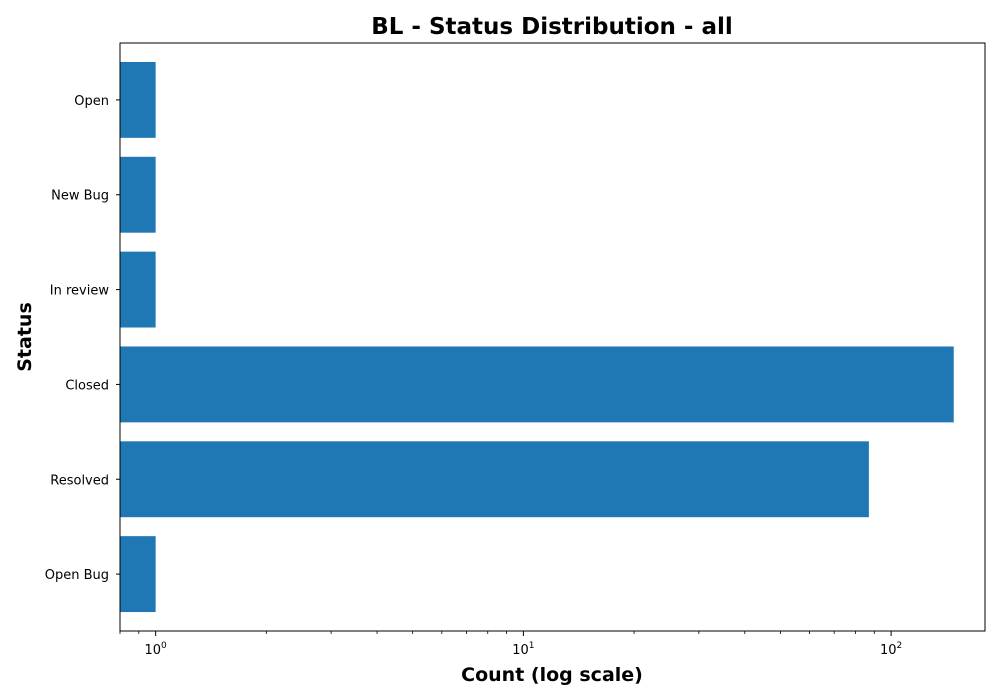 The image size is (1000, 700). What do you see at coordinates (523, 649) in the screenshot?
I see `x-tick-label-10: 10¹` at bounding box center [523, 649].